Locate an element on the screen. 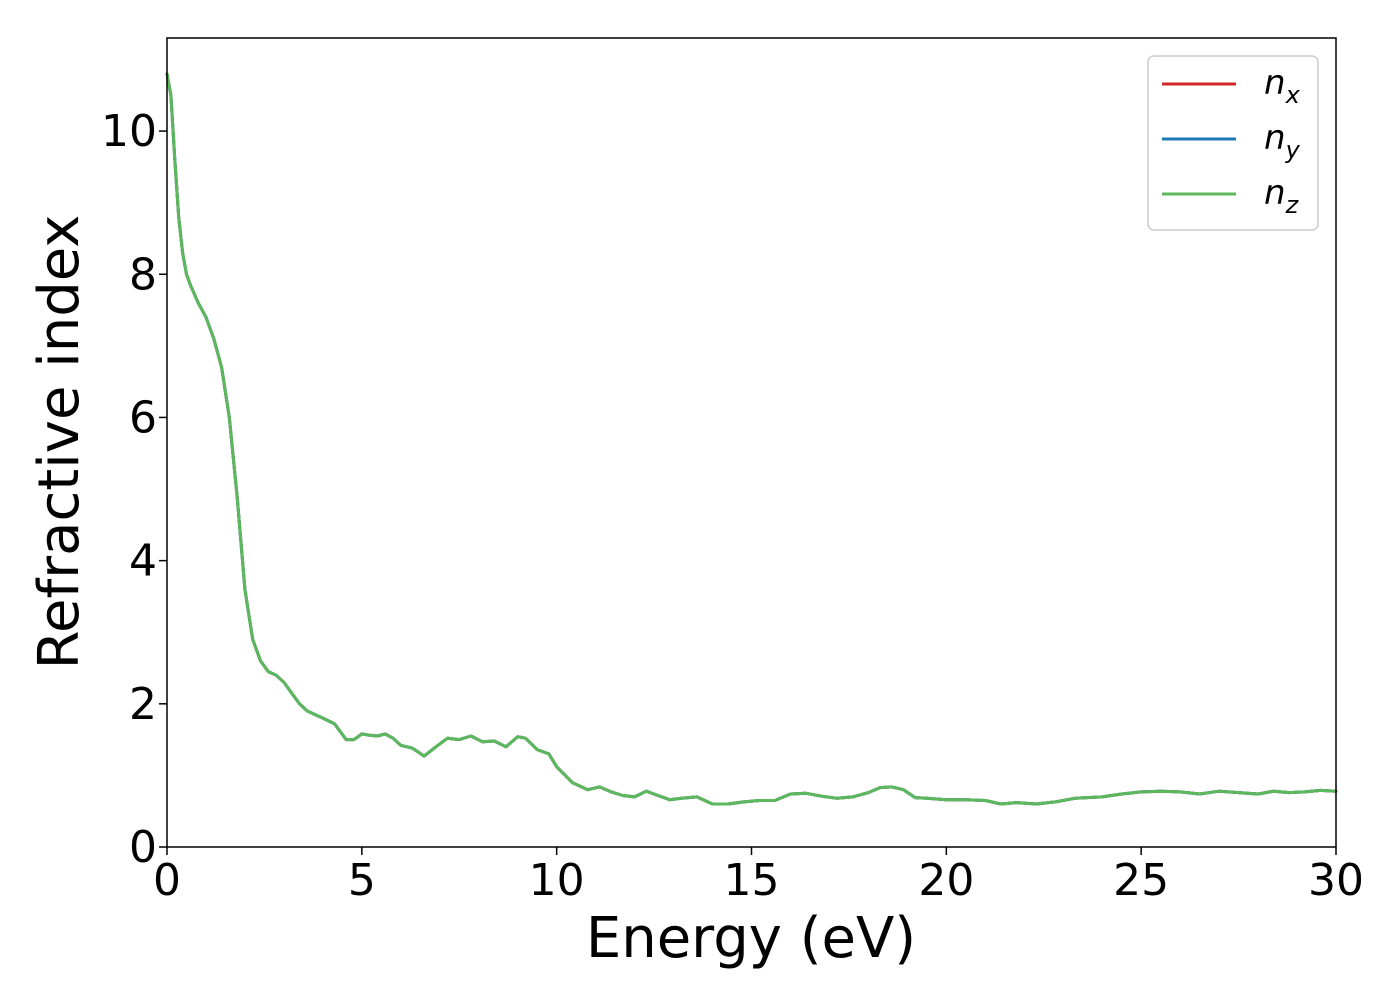 This screenshot has height=1000, width=1400. y-axis-title: Refractive index is located at coordinates (59, 442).